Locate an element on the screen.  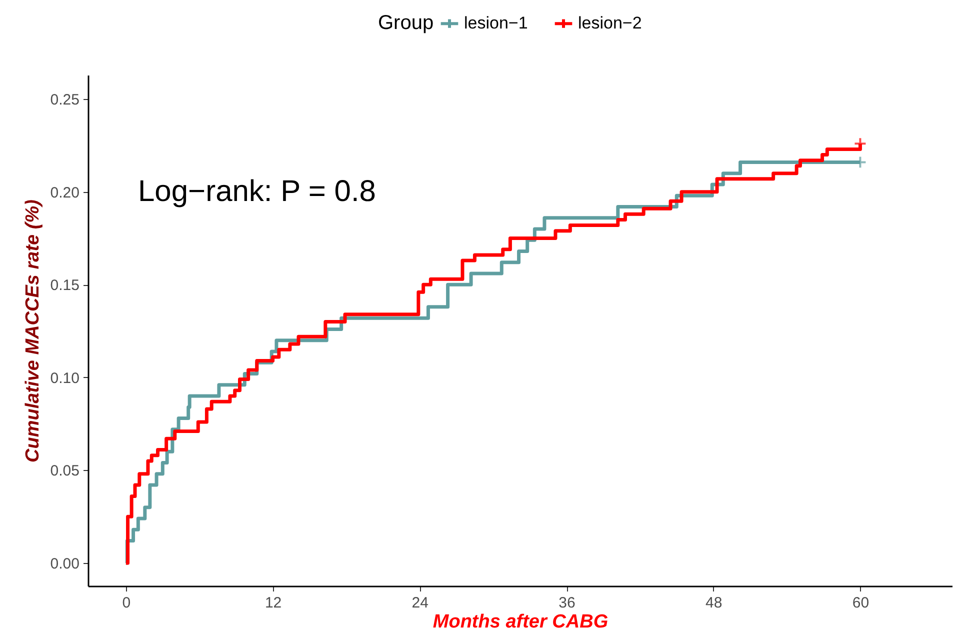
x-tick-label: 48 is located at coordinates (714, 603).